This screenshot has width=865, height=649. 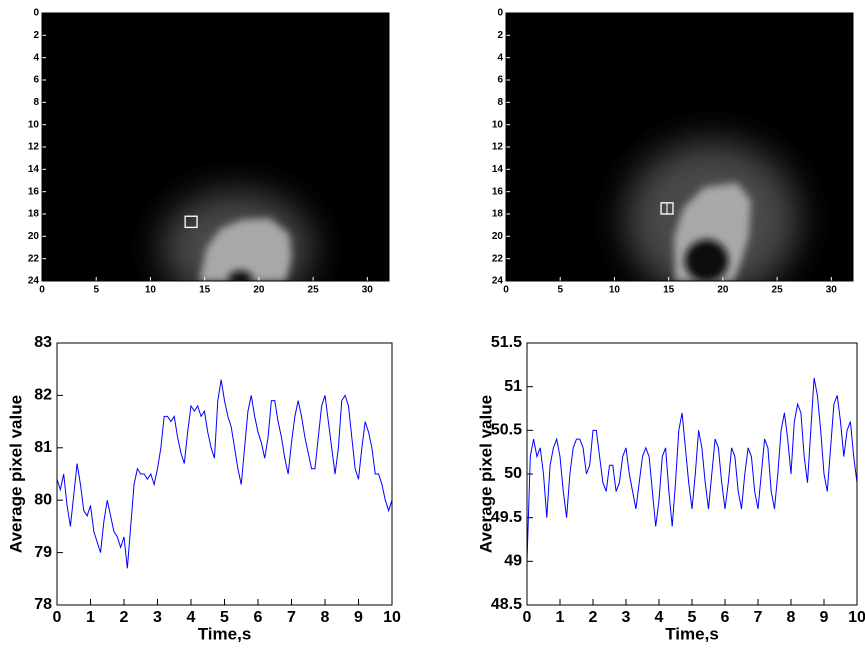 I want to click on y-tick-label: 49, so click(x=513, y=561).